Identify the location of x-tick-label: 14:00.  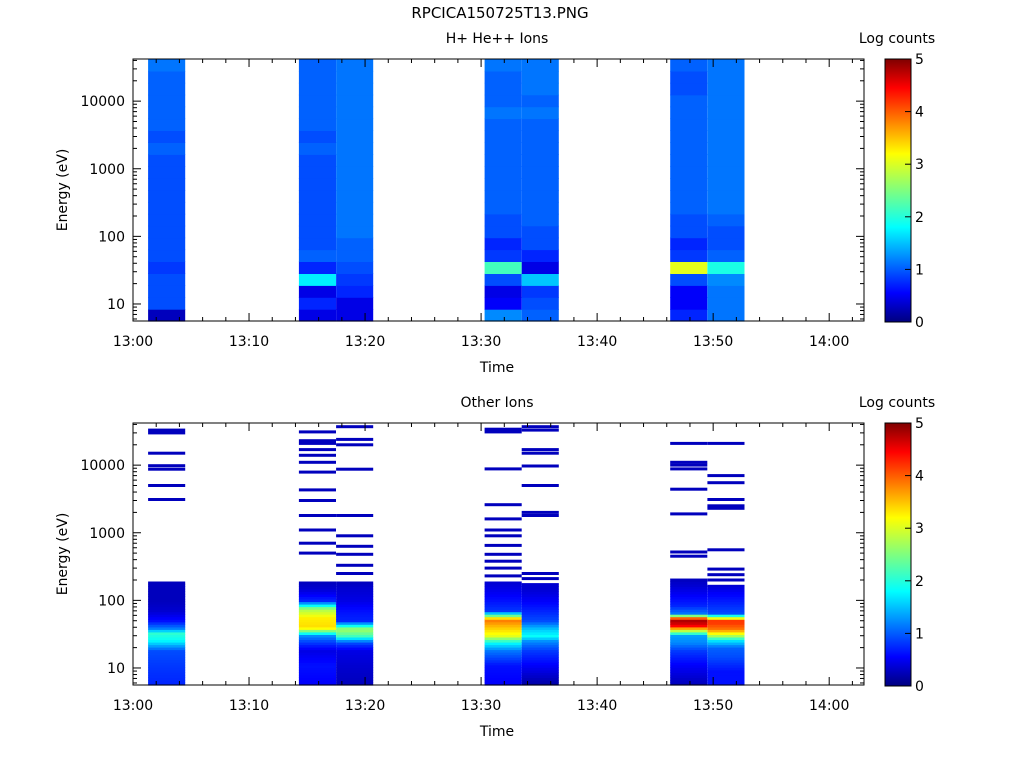
(829, 706).